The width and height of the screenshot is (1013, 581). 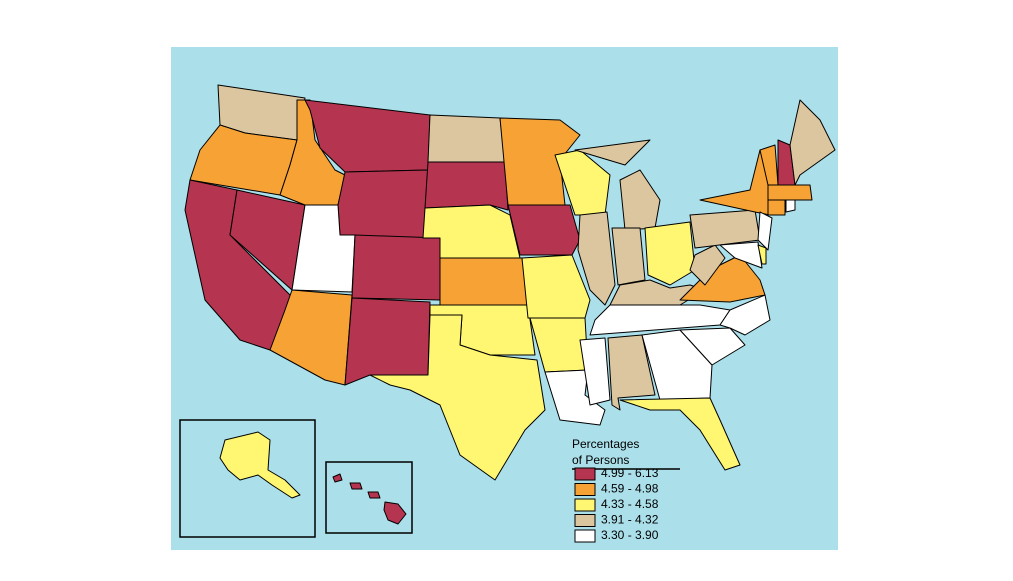 What do you see at coordinates (605, 444) in the screenshot?
I see `legend-title: Percentages` at bounding box center [605, 444].